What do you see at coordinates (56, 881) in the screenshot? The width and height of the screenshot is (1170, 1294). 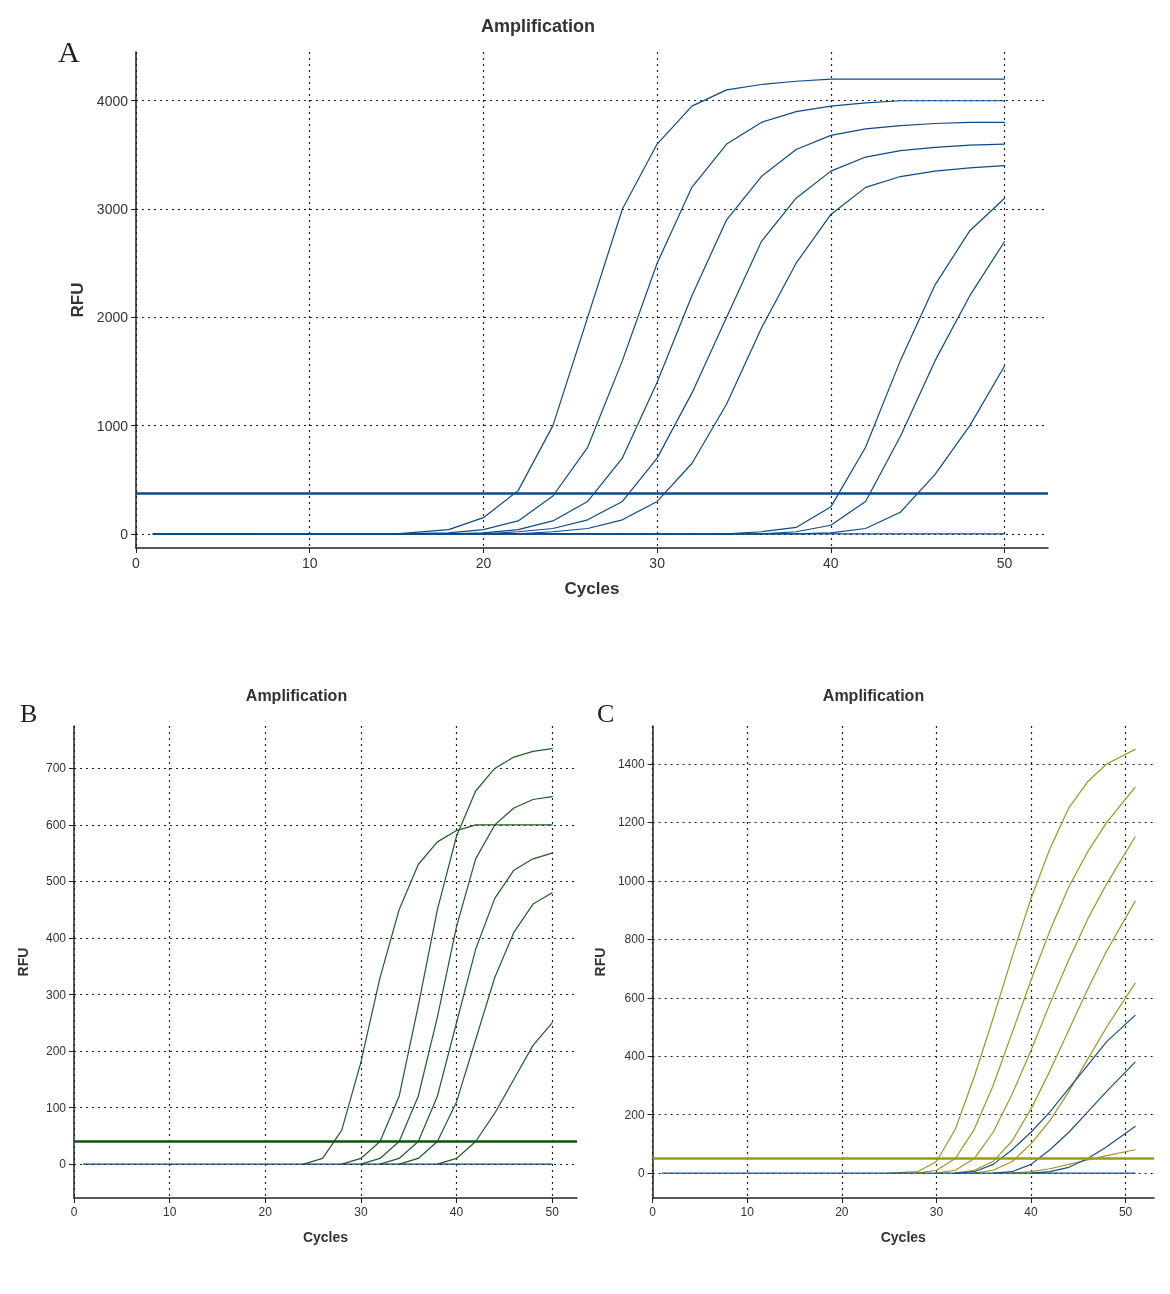 I see `y-tick-label: 500` at bounding box center [56, 881].